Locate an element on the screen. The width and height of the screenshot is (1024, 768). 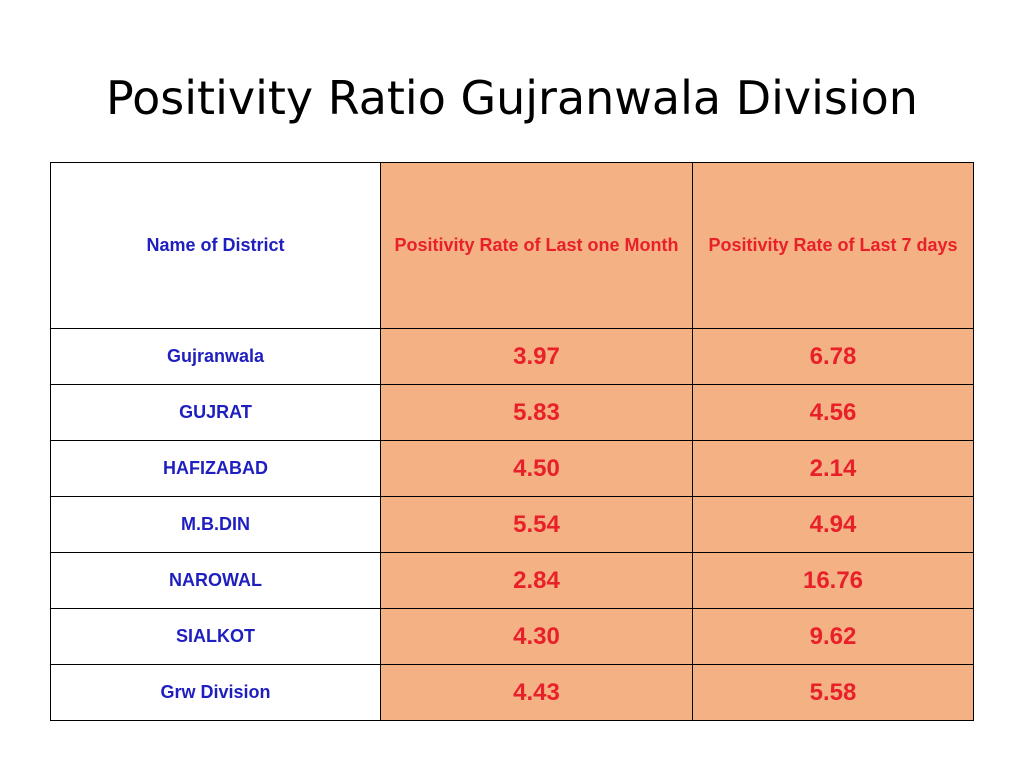
table-row: M.B.DIN 5.54 4.94 is located at coordinates (512, 524).